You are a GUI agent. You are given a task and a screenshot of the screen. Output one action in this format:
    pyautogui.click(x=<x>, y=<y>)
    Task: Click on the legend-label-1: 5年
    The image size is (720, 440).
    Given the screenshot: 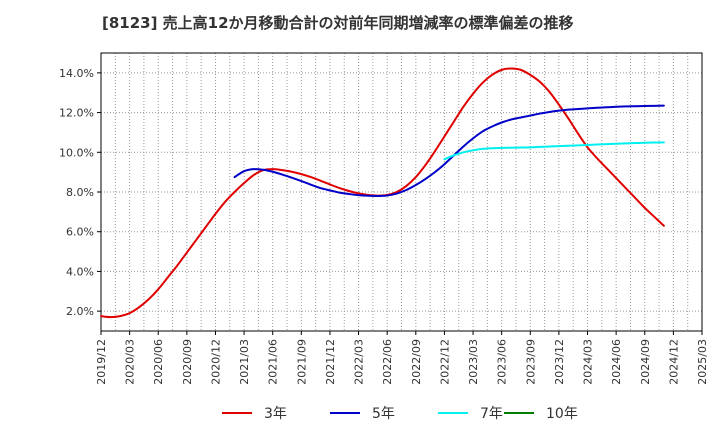 What is the action you would take?
    pyautogui.click(x=383, y=414)
    